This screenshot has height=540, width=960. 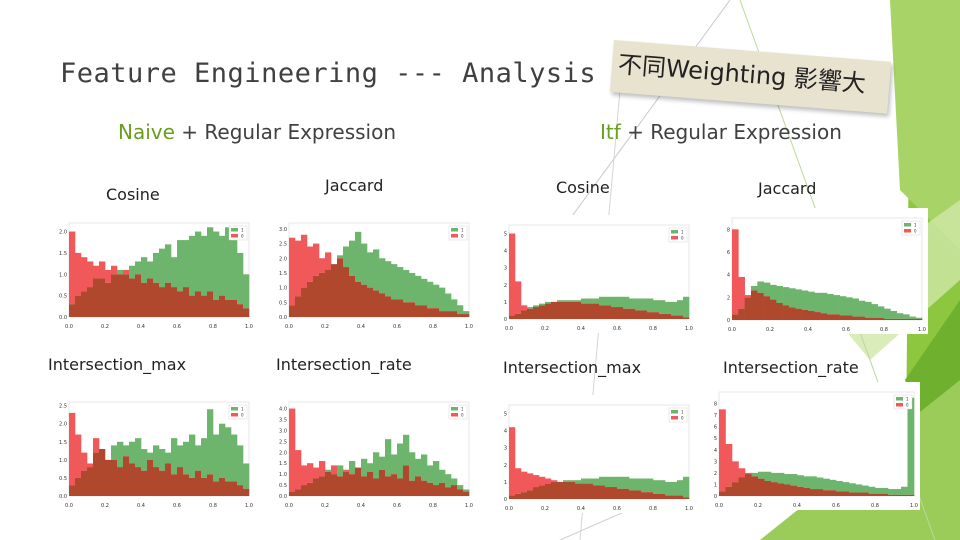 I want to click on y-tick-label: 2, so click(x=505, y=286).